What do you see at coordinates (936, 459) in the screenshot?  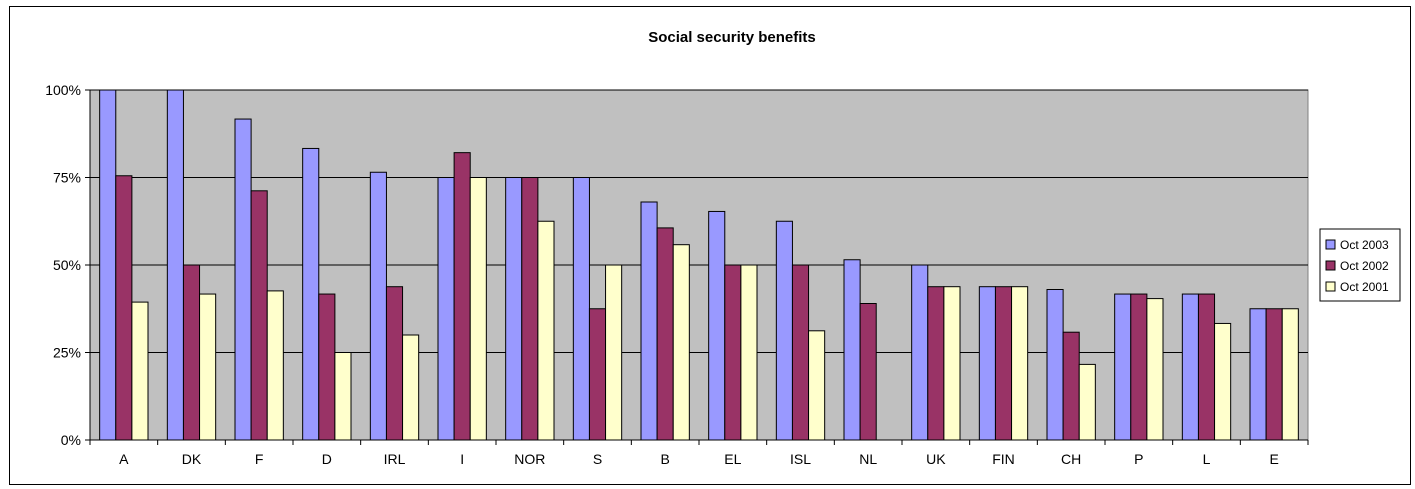 I see `x-tick-label: UK` at bounding box center [936, 459].